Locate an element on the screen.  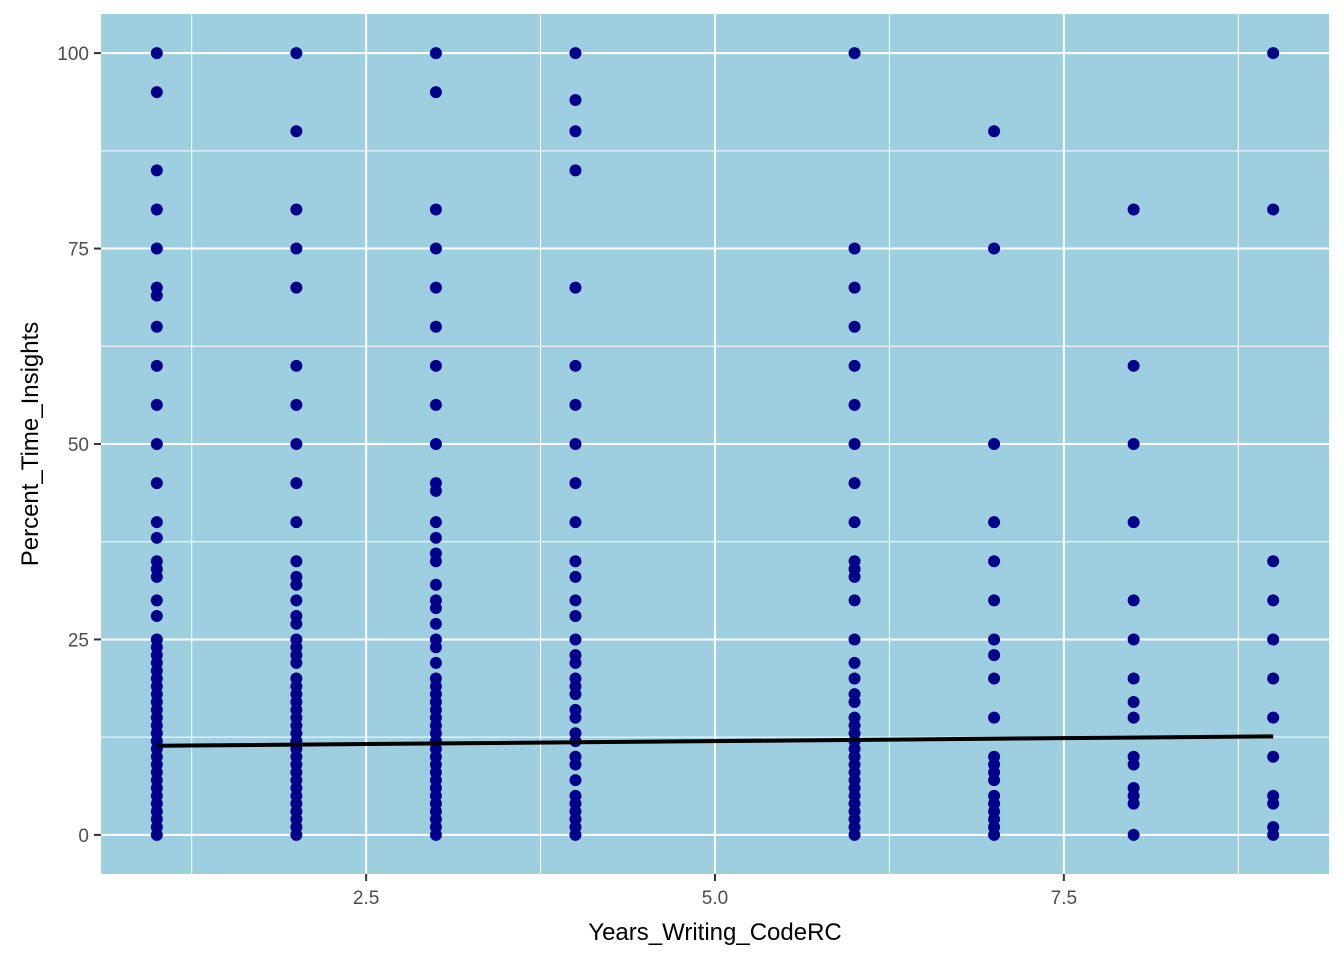
y-tick-label: 75 is located at coordinates (78, 250).